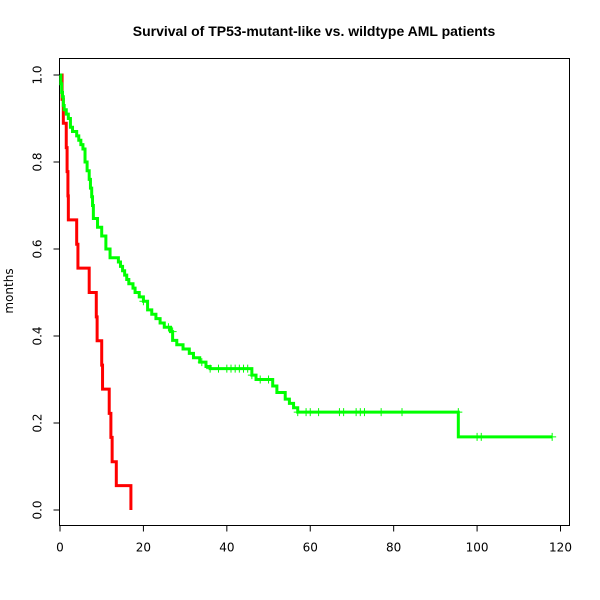  Describe the element at coordinates (38, 335) in the screenshot. I see `y-tick-label: 0.4` at that location.